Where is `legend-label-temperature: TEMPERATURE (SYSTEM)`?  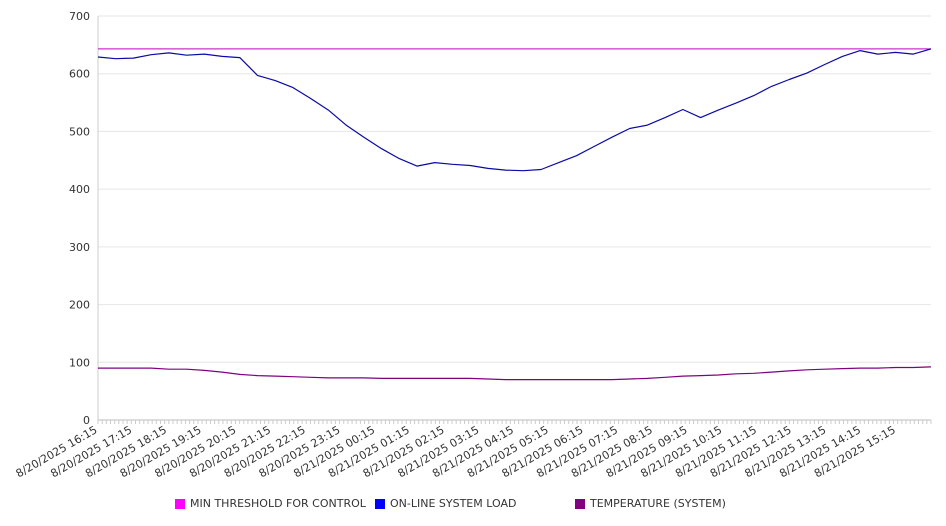 legend-label-temperature: TEMPERATURE (SYSTEM) is located at coordinates (658, 503).